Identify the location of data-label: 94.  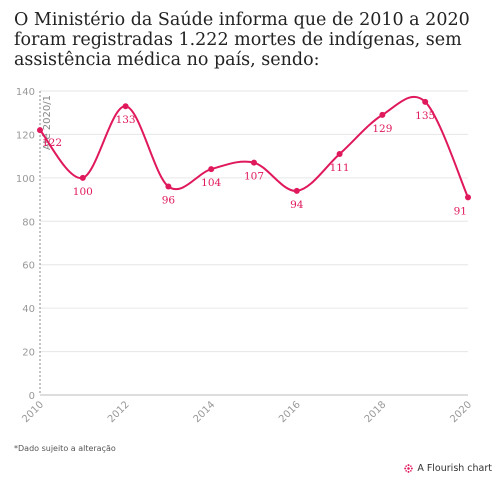
(297, 205).